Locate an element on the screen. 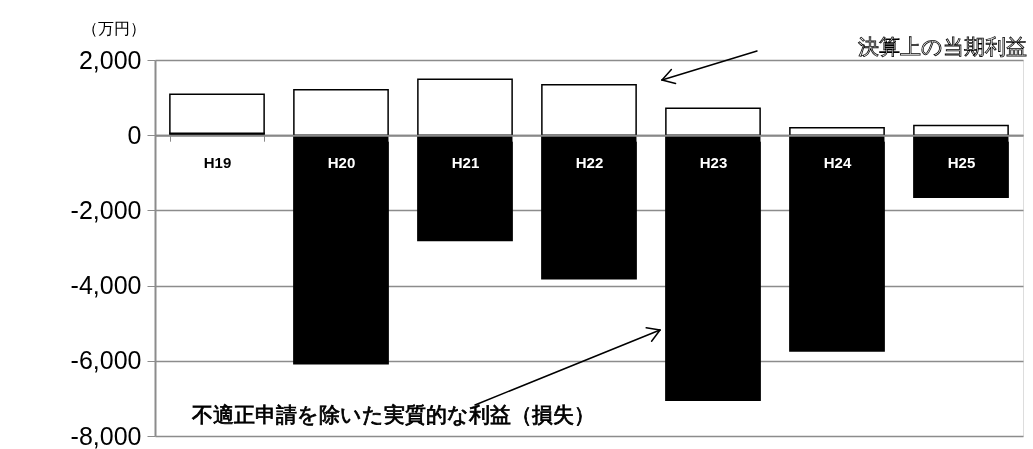 This screenshot has width=1033, height=449. x-tick-label: H24 is located at coordinates (837, 162).